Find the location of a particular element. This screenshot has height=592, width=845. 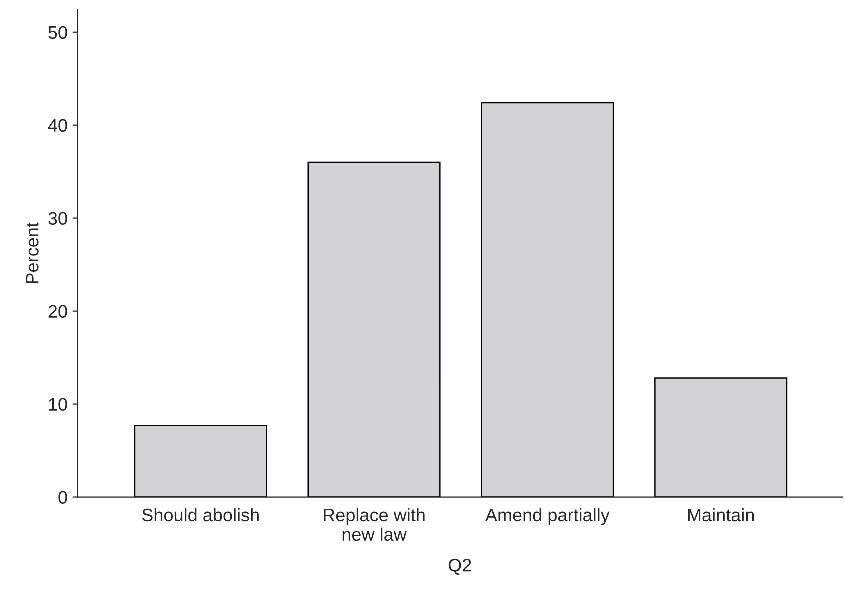

x-tick-label: Replace with new law is located at coordinates (374, 525).